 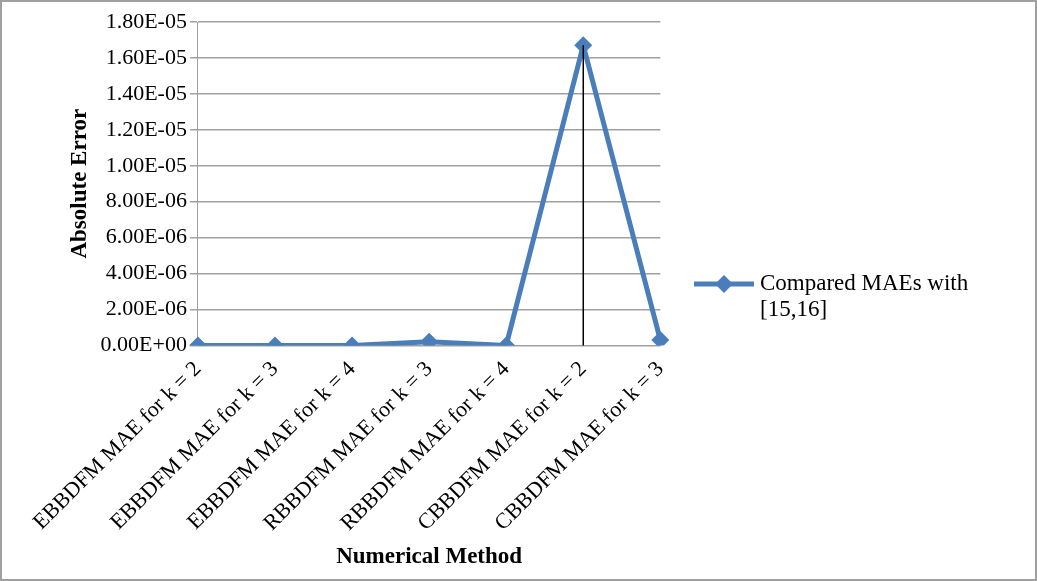 I want to click on y-tick-label: 1.80E-05, so click(x=146, y=20).